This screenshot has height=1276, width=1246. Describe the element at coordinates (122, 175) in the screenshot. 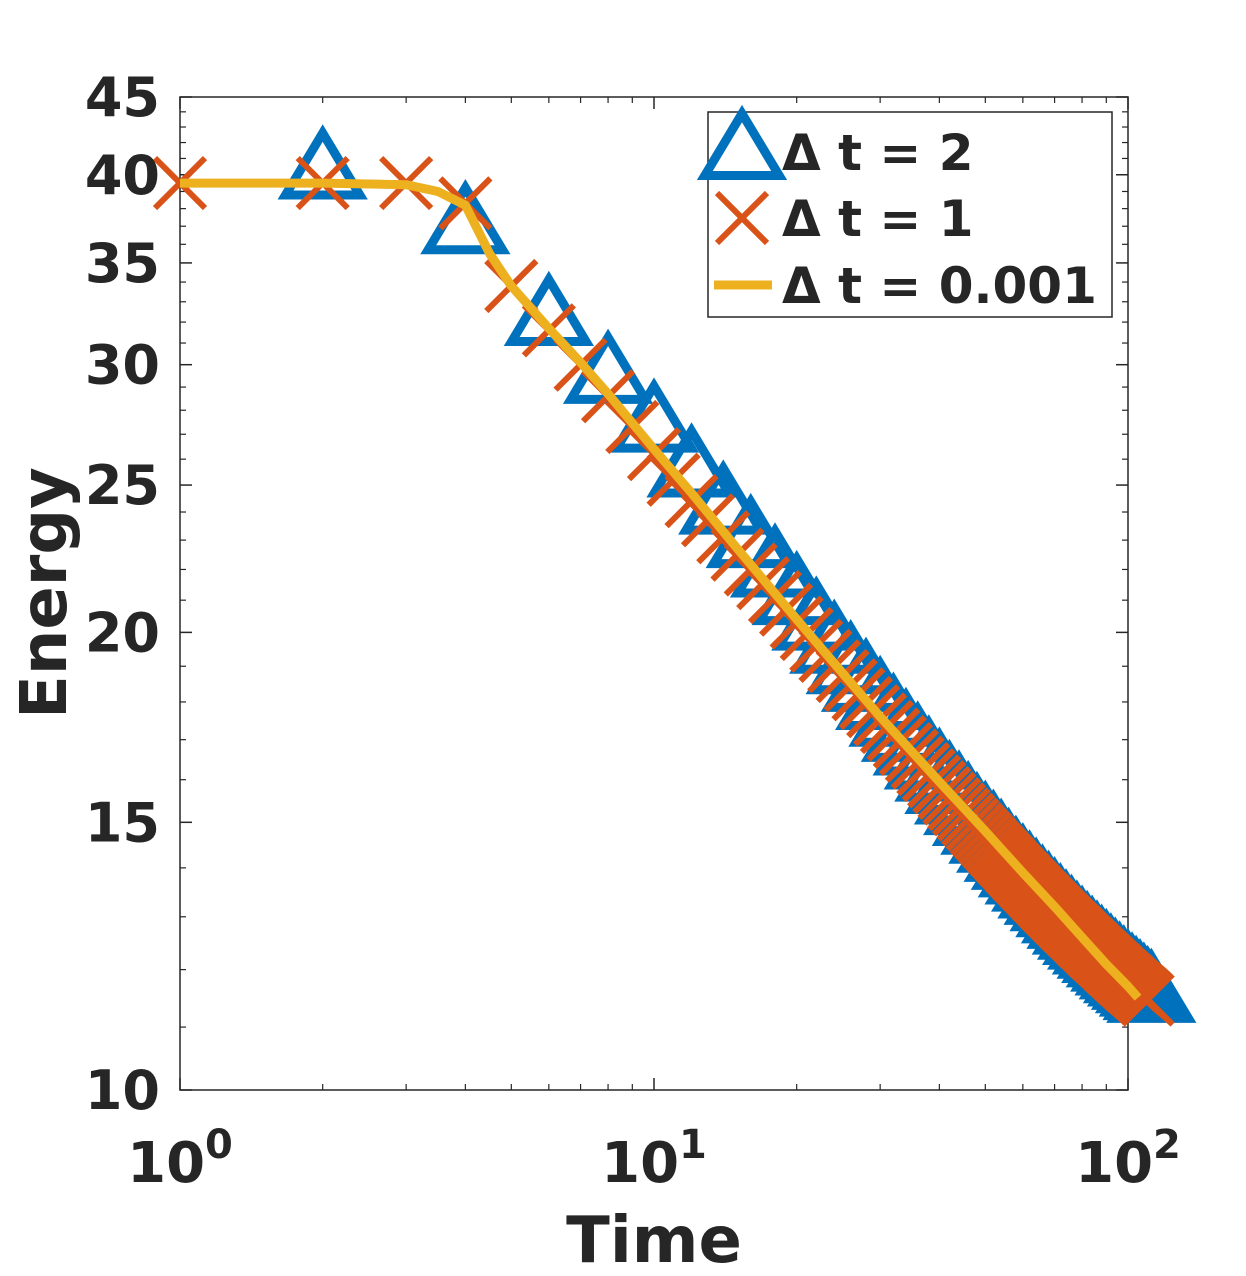

I see `y-tick-label: 40` at that location.